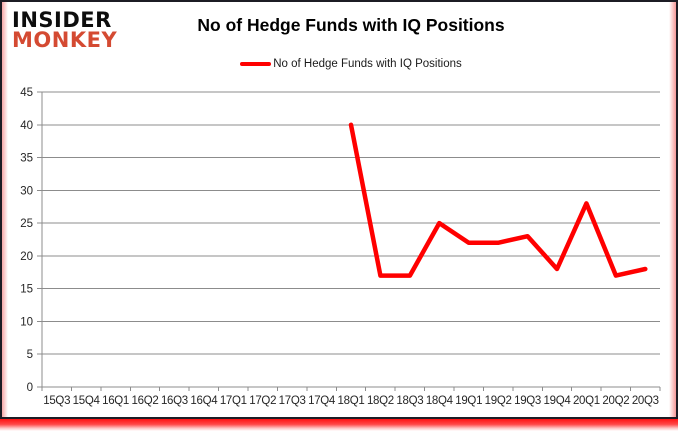  I want to click on x-tick-label: 16Q4, so click(204, 401).